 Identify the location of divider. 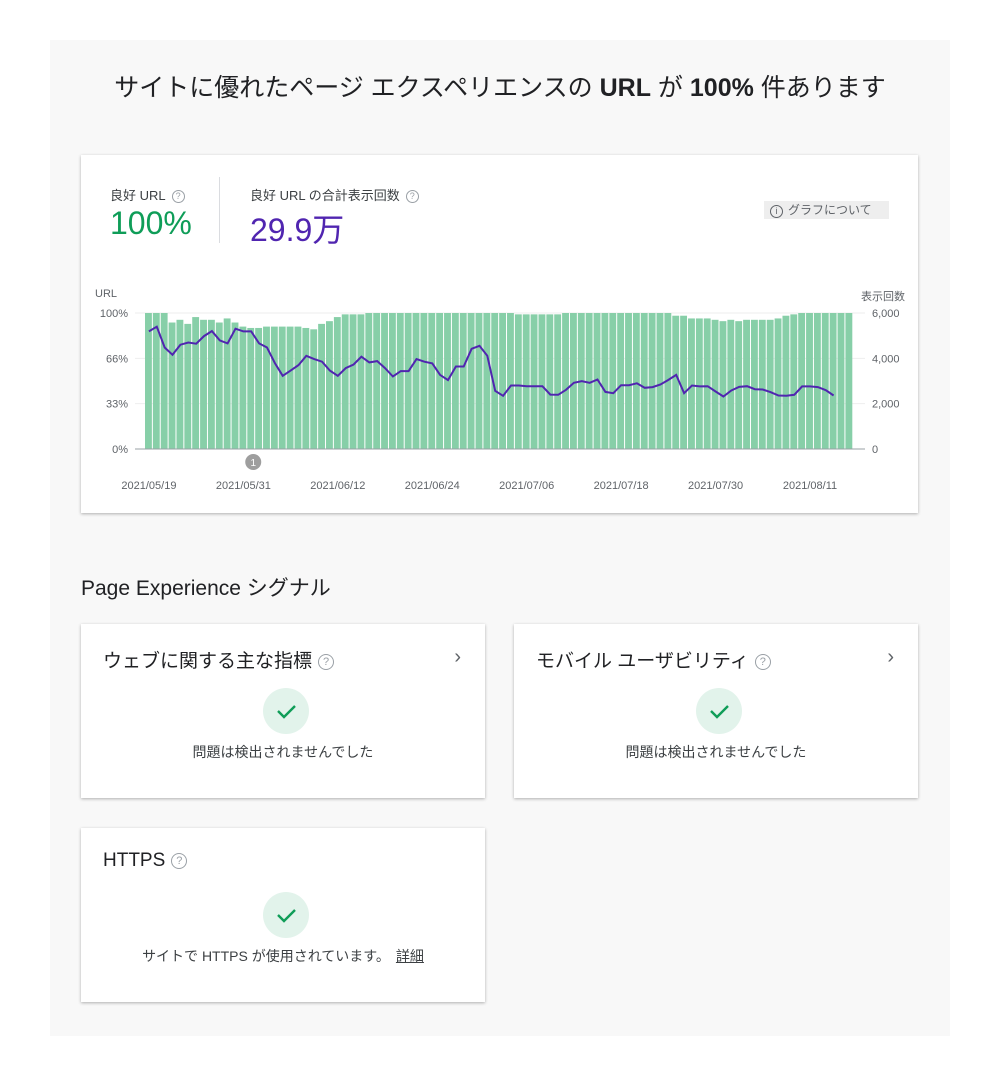
(219, 210).